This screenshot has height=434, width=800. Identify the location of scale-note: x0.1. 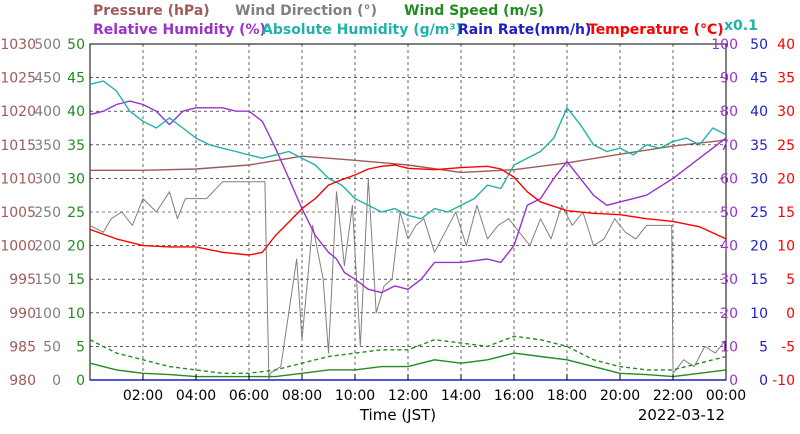
(741, 26).